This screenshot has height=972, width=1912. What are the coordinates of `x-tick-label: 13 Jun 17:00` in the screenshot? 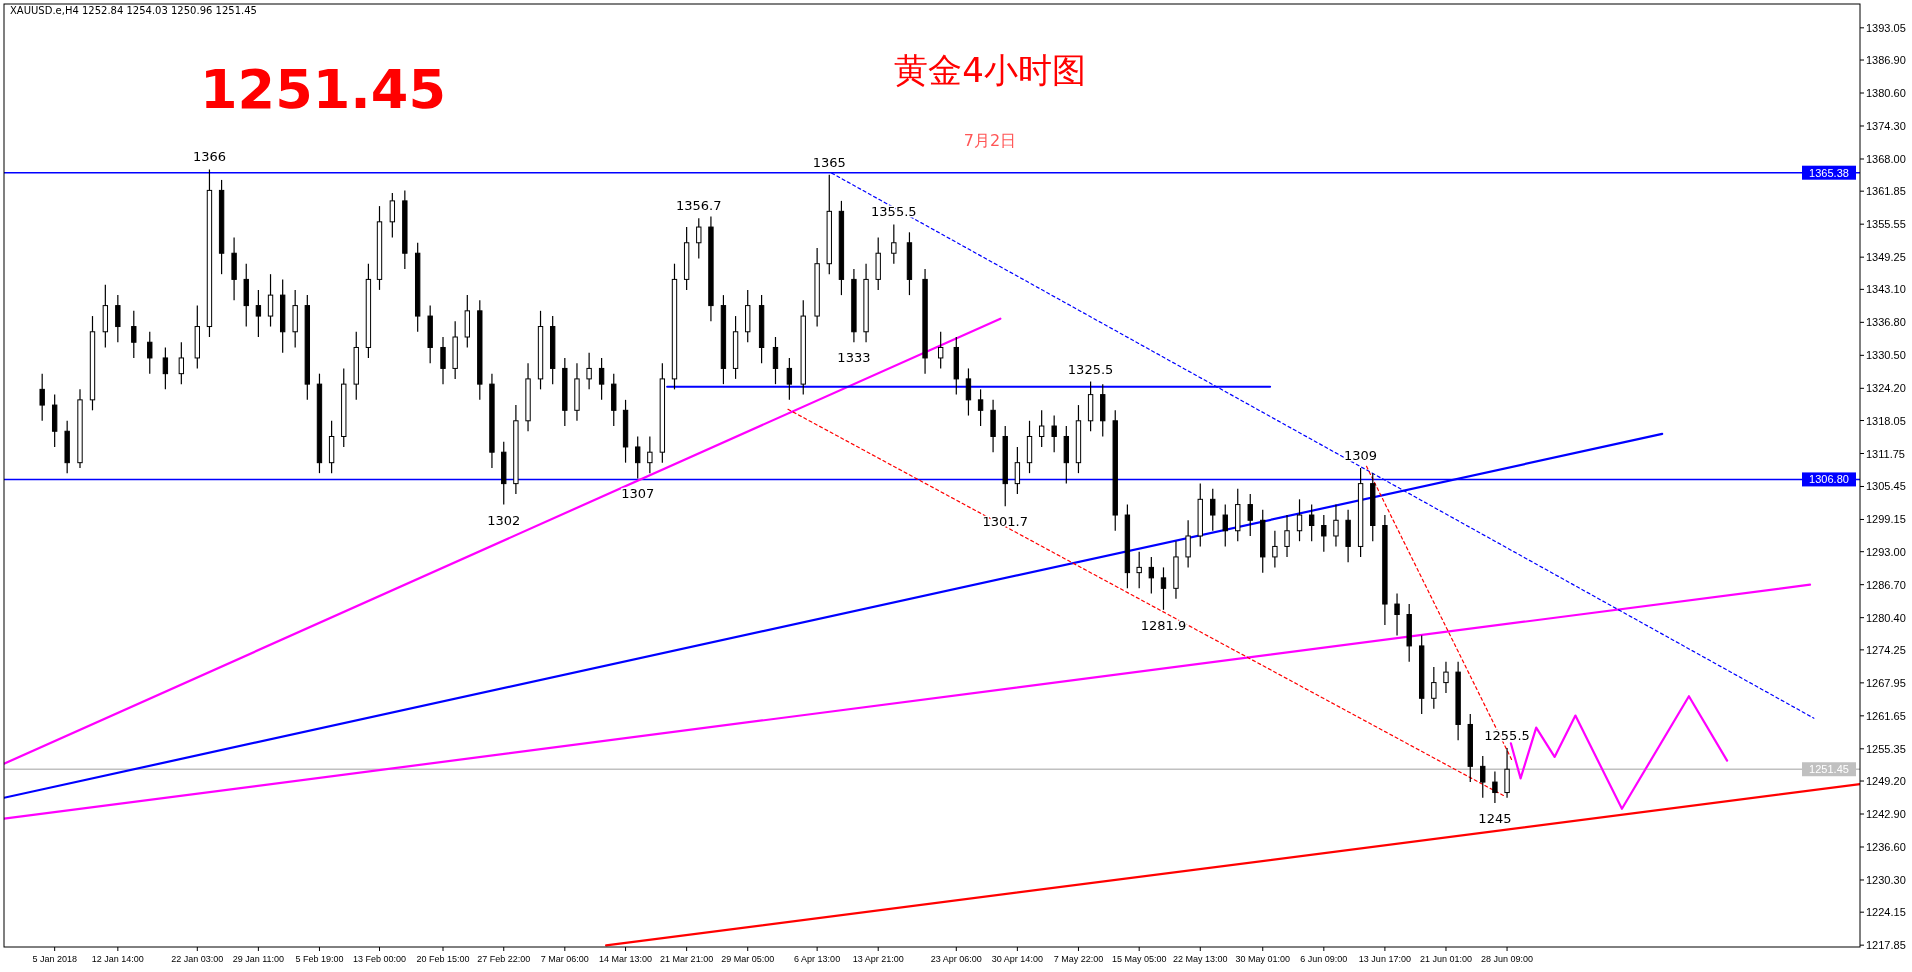 It's located at (1384, 959).